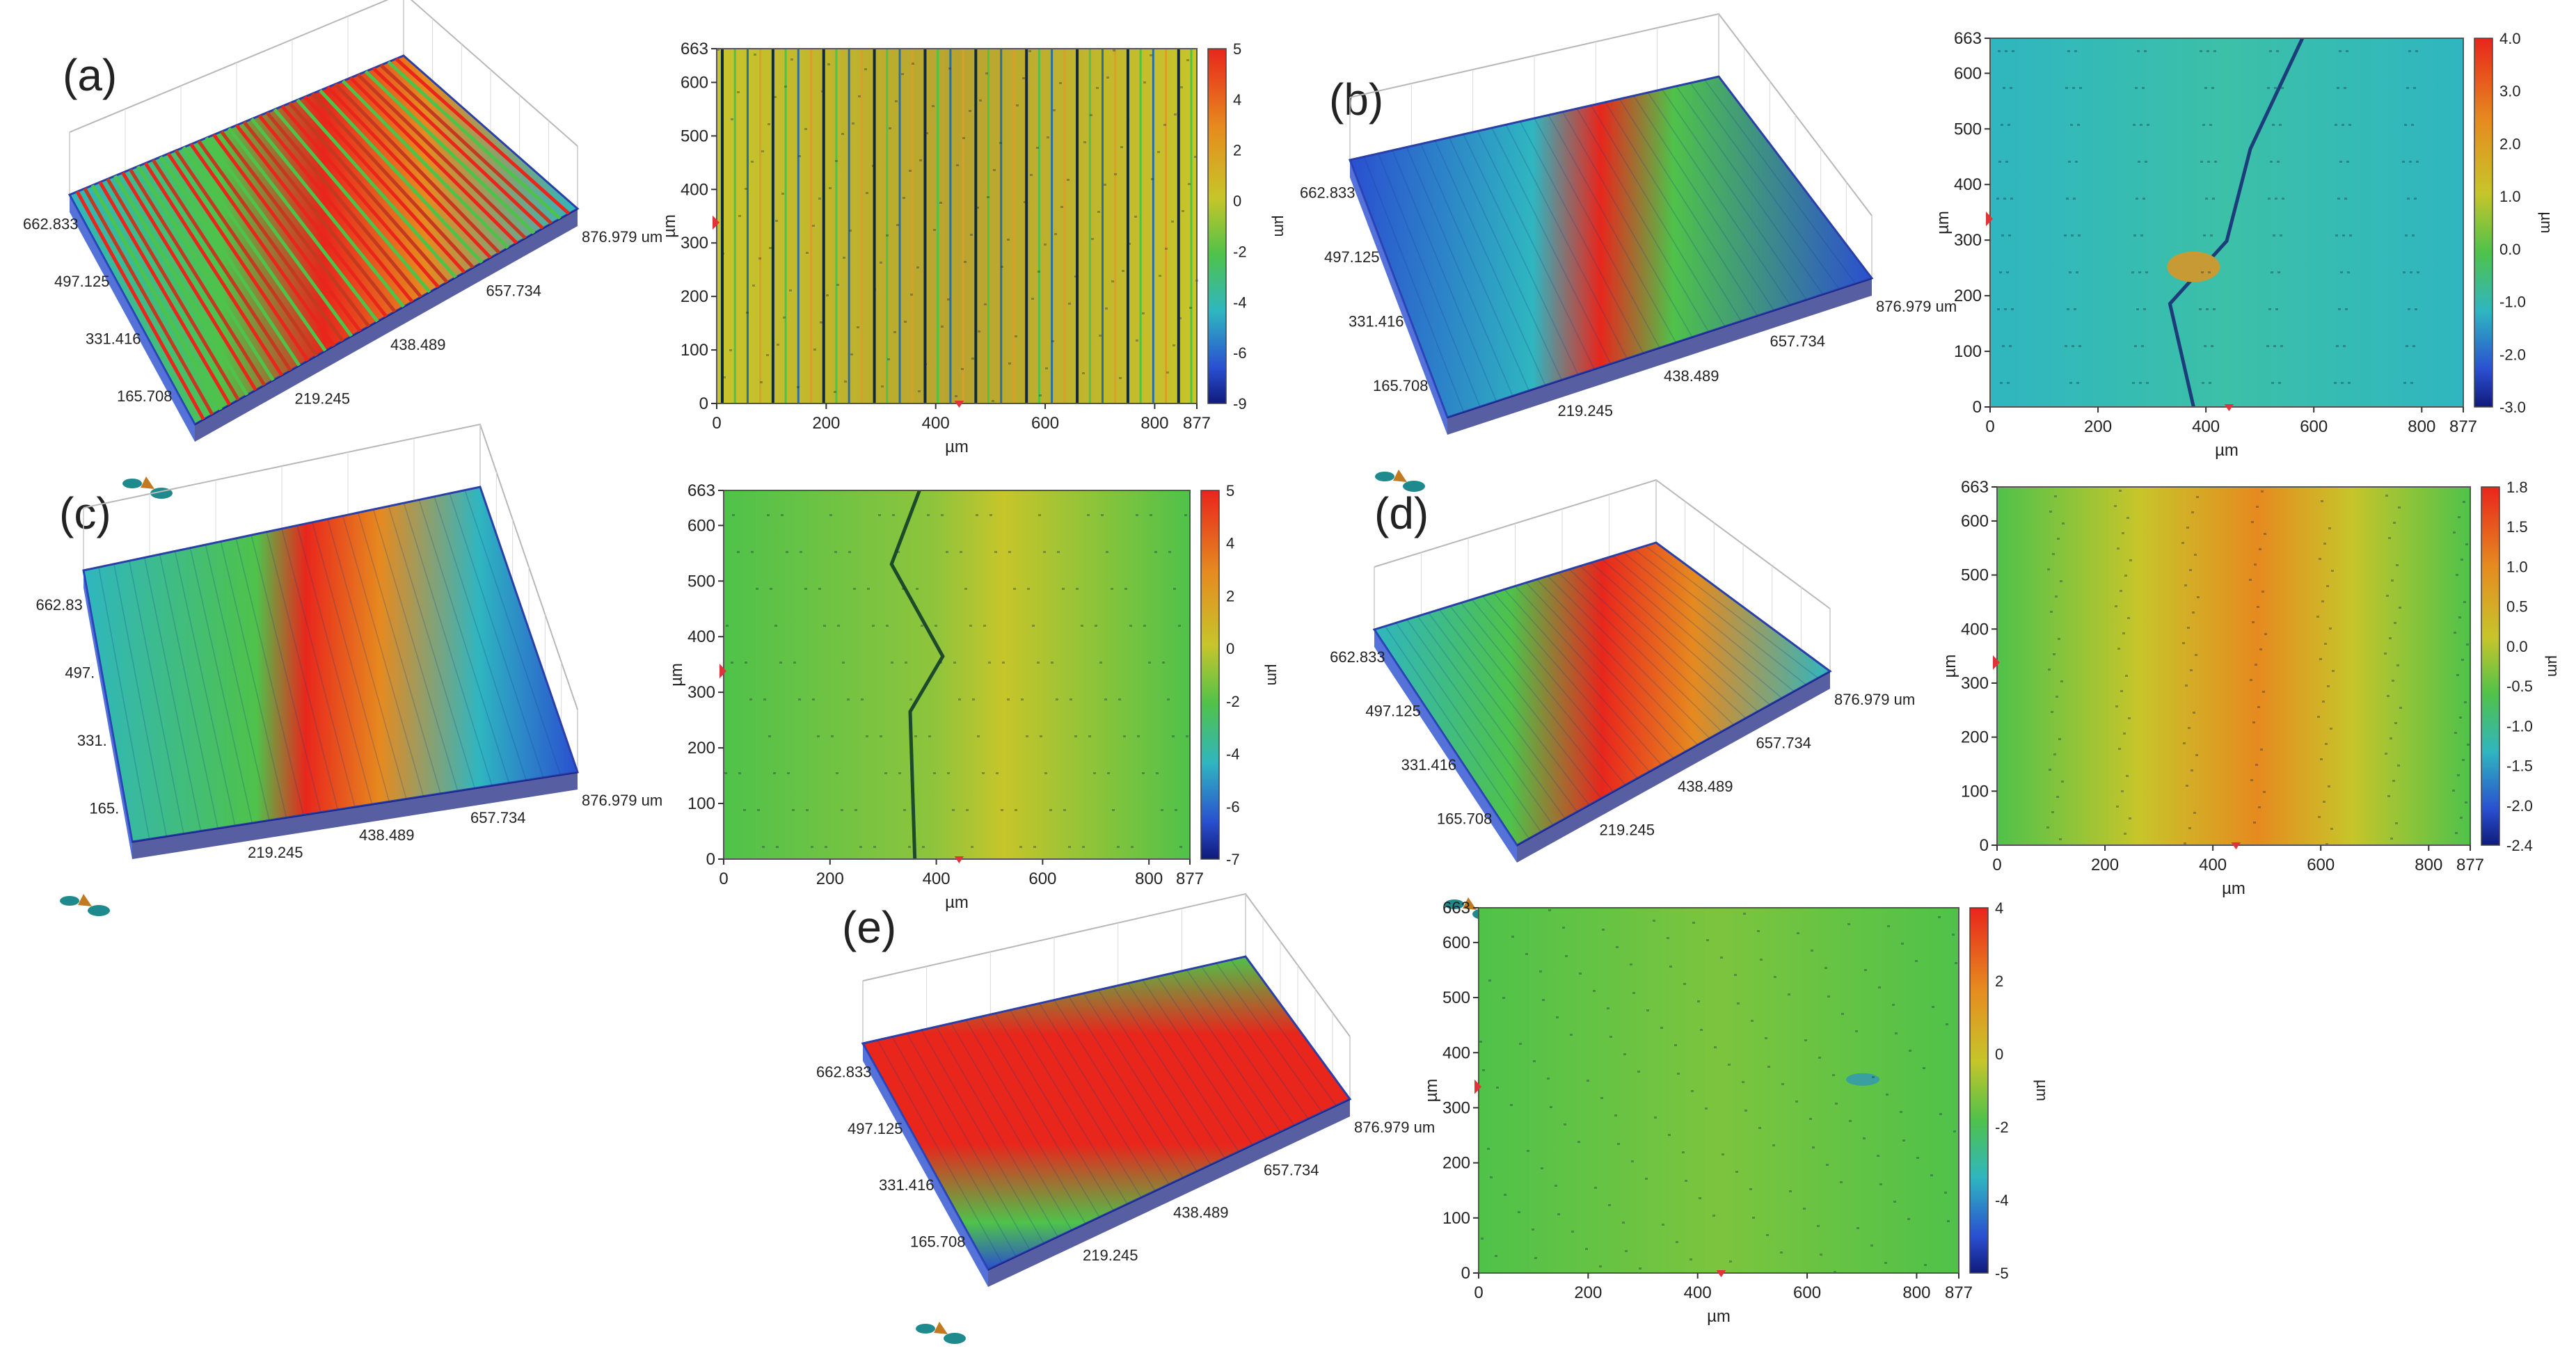  What do you see at coordinates (2553, 666) in the screenshot?
I see `colorbar-unit-label: µm` at bounding box center [2553, 666].